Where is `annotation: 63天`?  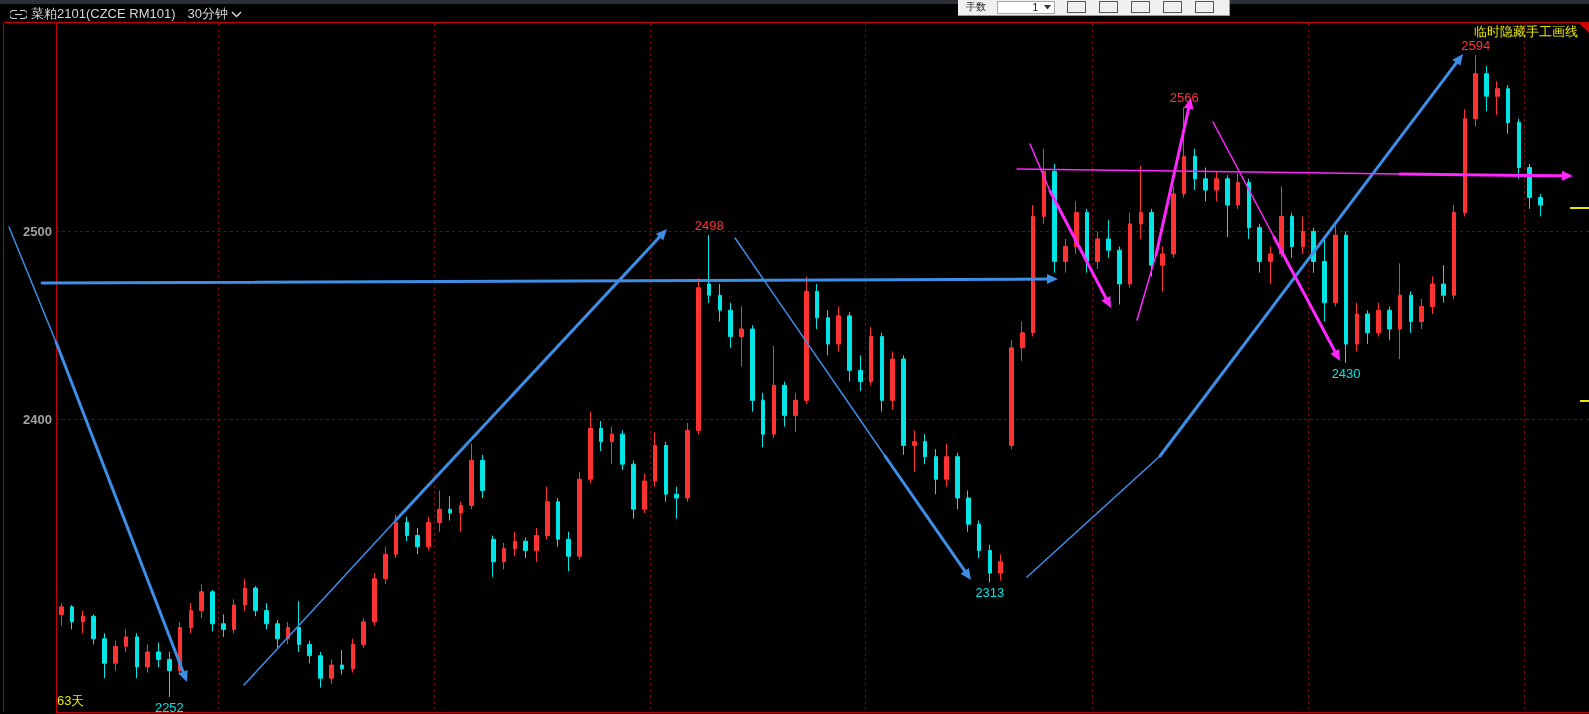 annotation: 63天 is located at coordinates (71, 700).